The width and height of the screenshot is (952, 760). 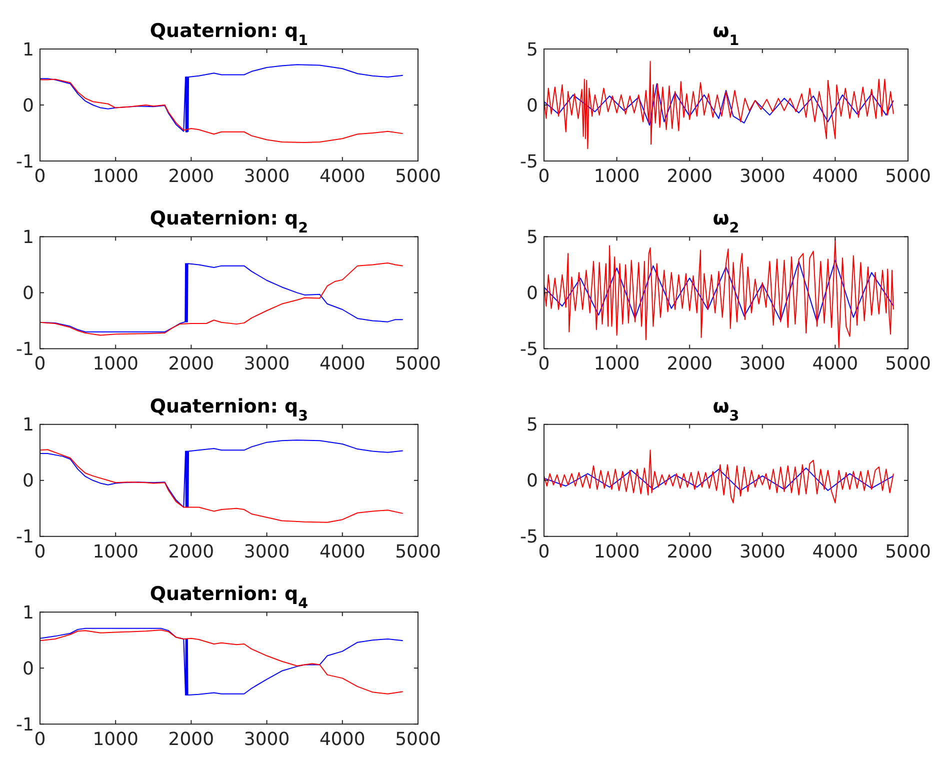 What do you see at coordinates (229, 409) in the screenshot?
I see `chart-title: Quaternion: q$_{3}$` at bounding box center [229, 409].